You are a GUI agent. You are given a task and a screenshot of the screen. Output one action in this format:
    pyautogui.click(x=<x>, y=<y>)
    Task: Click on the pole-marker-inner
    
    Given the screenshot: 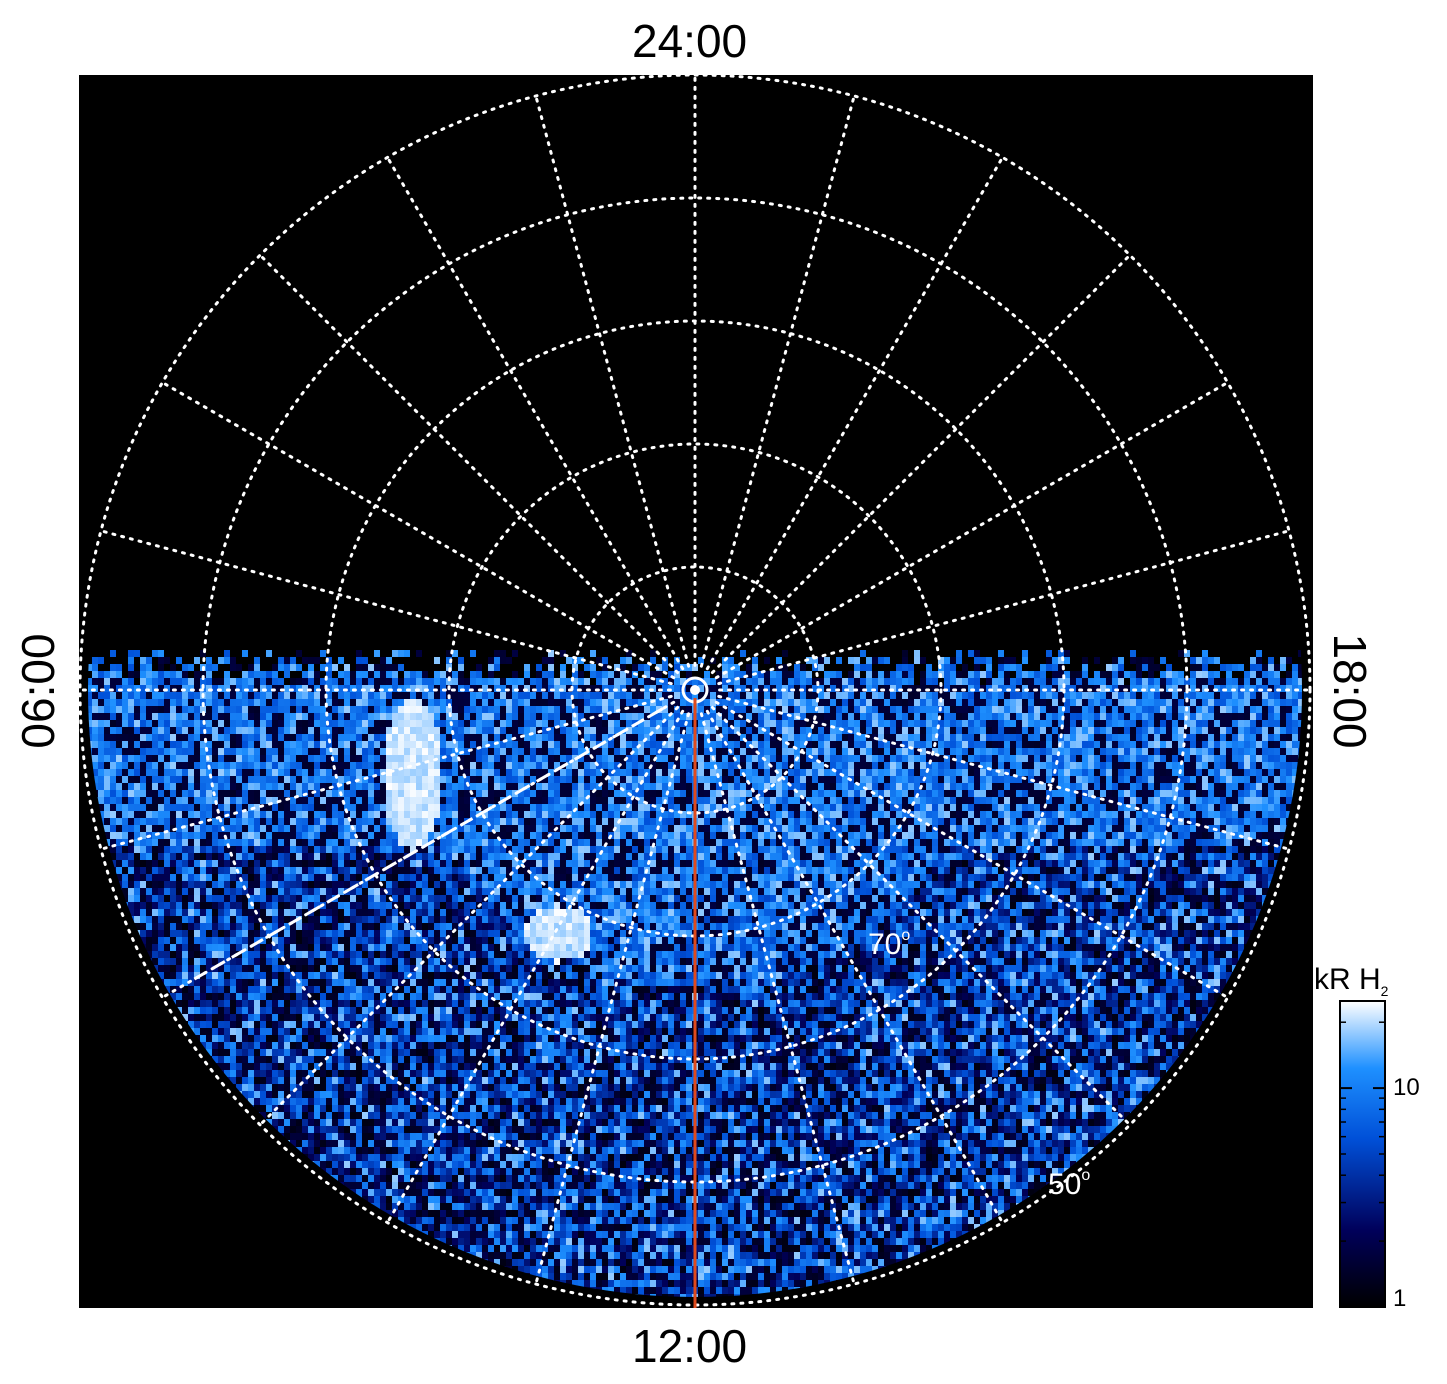 What is the action you would take?
    pyautogui.click(x=695, y=690)
    